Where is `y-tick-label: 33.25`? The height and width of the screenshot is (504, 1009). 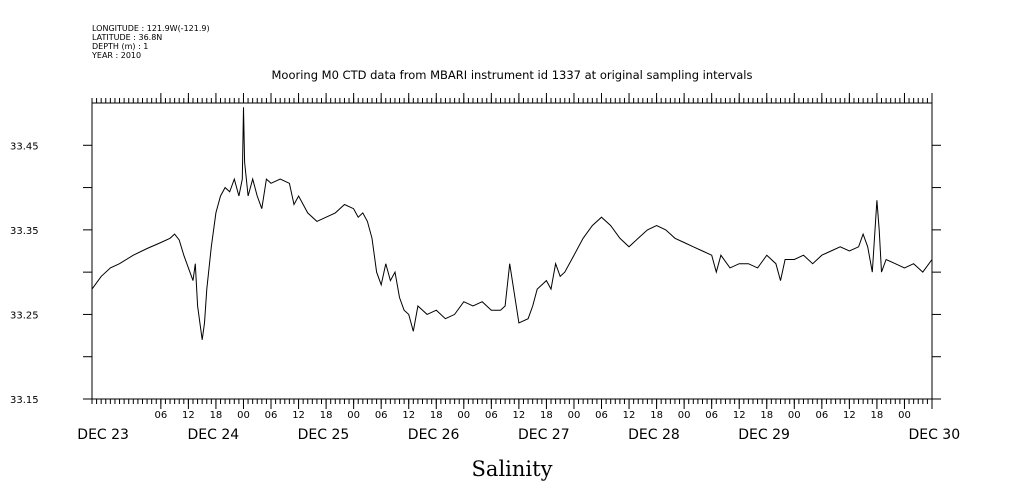 y-tick-label: 33.25 is located at coordinates (24, 315).